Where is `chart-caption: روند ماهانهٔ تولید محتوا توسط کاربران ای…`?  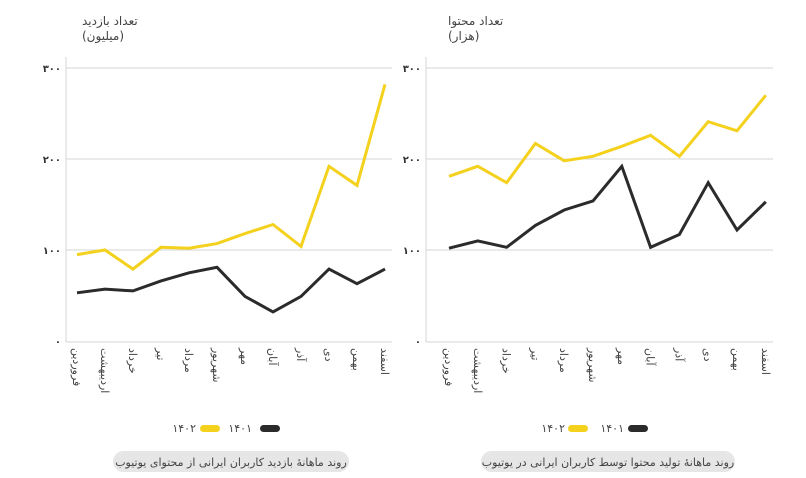 chart-caption: روند ماهانهٔ تولید محتوا توسط کاربران ای… is located at coordinates (608, 462).